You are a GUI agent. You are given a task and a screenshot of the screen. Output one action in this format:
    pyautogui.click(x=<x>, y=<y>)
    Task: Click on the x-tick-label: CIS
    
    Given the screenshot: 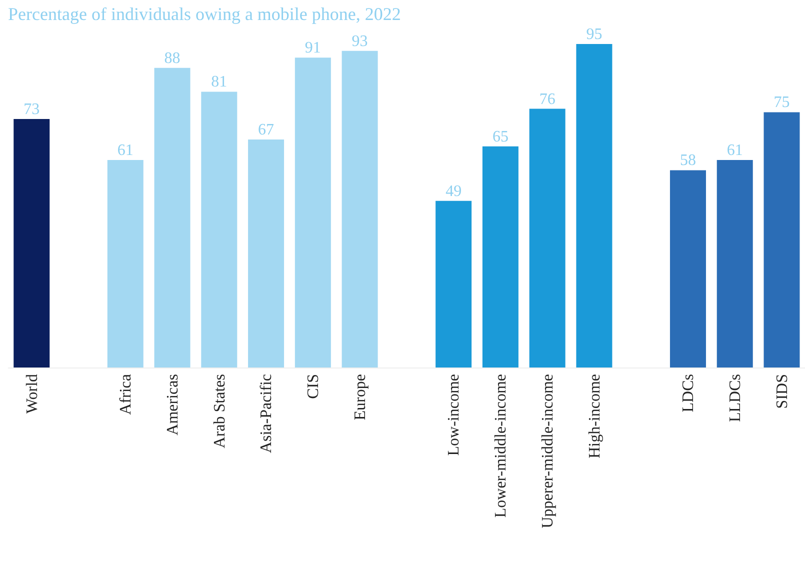 What is the action you would take?
    pyautogui.click(x=313, y=386)
    